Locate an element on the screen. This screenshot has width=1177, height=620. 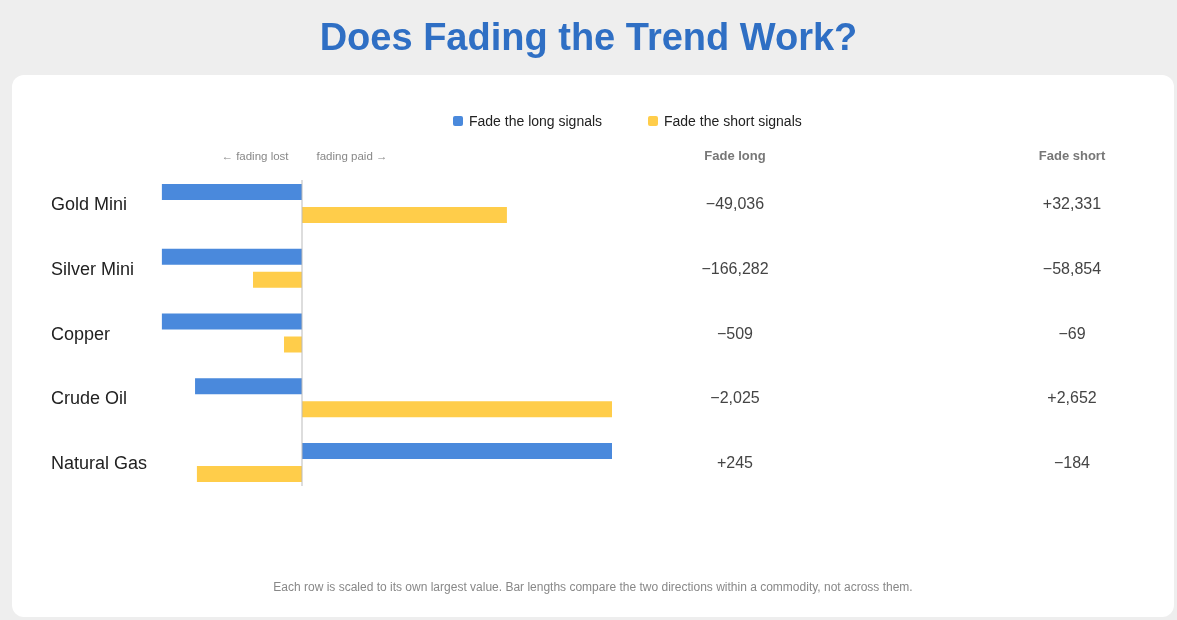
text: +32,331 is located at coordinates (1072, 203).